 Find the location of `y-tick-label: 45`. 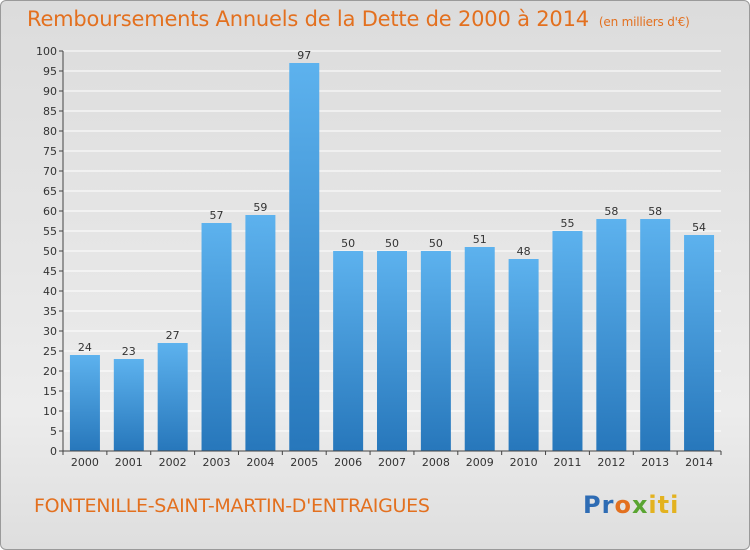

y-tick-label: 45 is located at coordinates (50, 271).